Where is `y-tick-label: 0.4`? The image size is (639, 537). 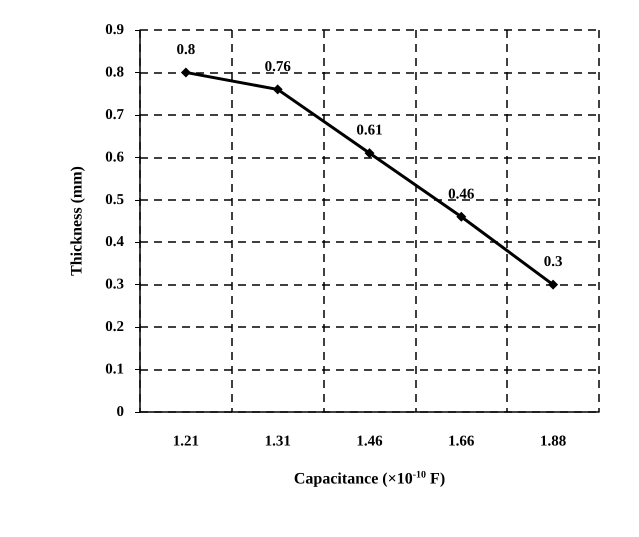 y-tick-label: 0.4 is located at coordinates (114, 242).